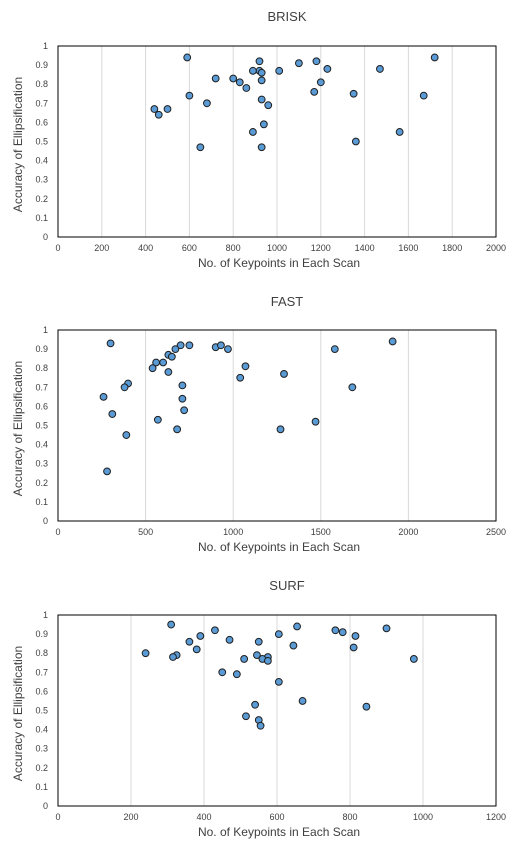  I want to click on x-tick-label: 400, so click(203, 817).